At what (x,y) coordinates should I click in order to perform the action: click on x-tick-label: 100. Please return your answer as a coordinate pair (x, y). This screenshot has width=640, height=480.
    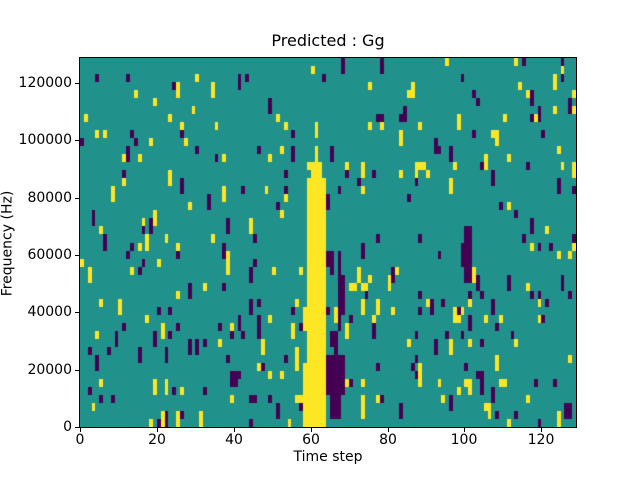
    Looking at the image, I should click on (464, 440).